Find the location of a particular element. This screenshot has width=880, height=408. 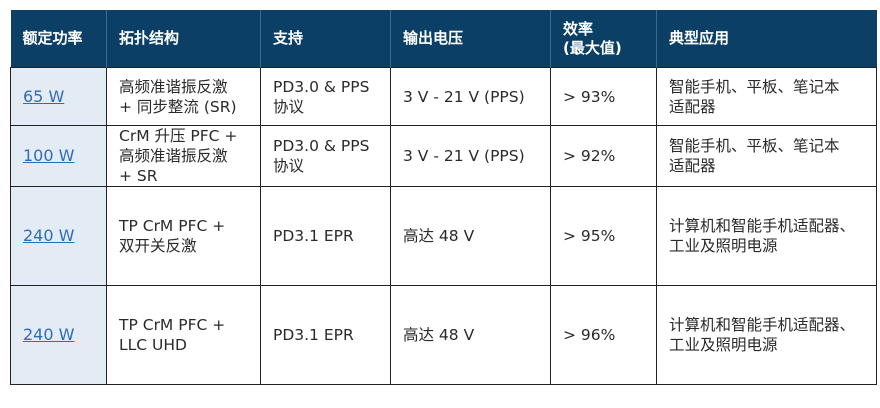

power-link: 65 W is located at coordinates (44, 96).